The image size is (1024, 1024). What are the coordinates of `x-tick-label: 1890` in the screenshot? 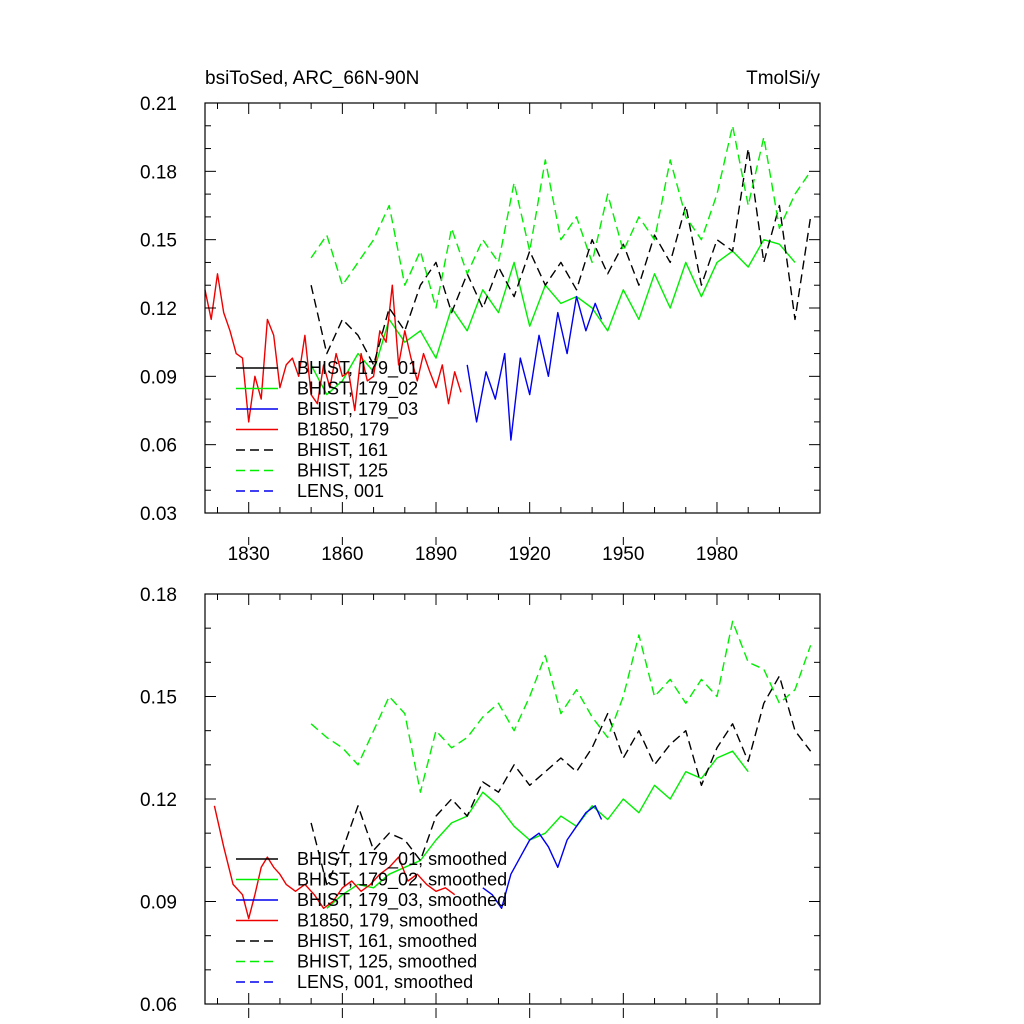 It's located at (436, 554).